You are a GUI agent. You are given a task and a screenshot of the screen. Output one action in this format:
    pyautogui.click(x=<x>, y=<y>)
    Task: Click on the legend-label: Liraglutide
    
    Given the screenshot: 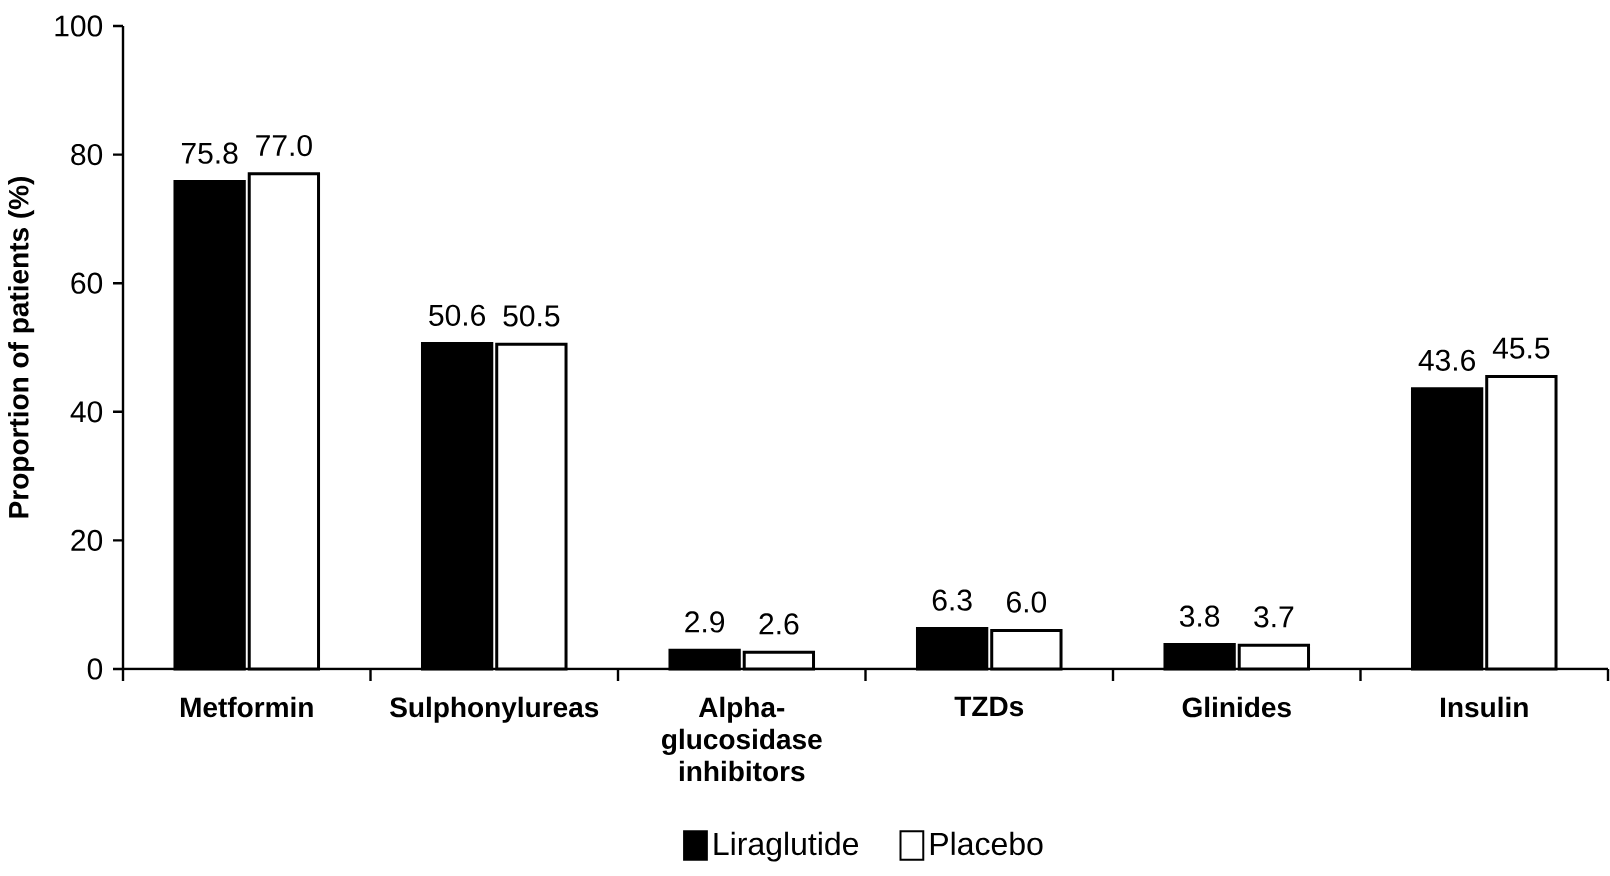 What is the action you would take?
    pyautogui.click(x=786, y=846)
    